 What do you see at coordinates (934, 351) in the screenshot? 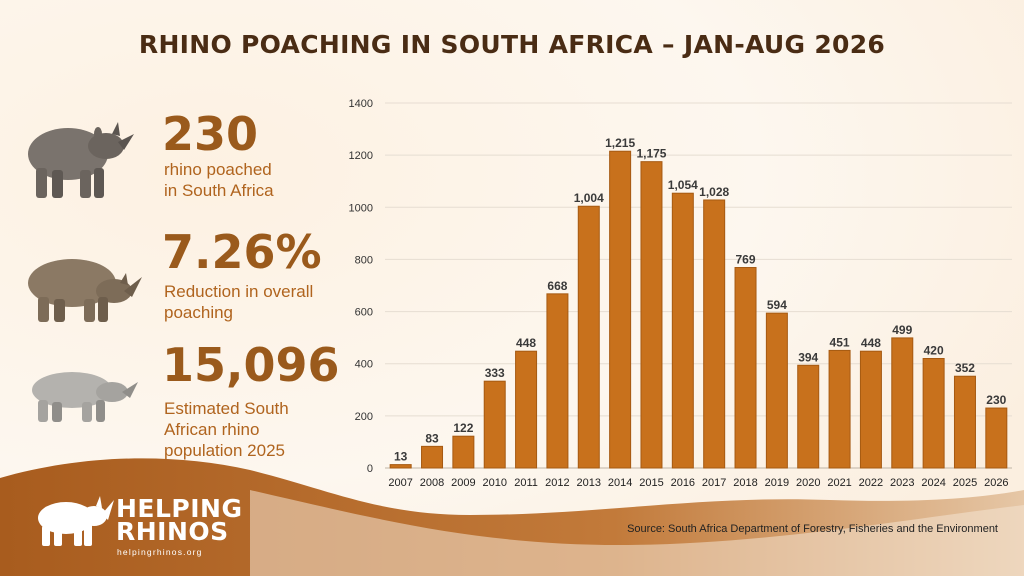
I see `data-label: 420` at bounding box center [934, 351].